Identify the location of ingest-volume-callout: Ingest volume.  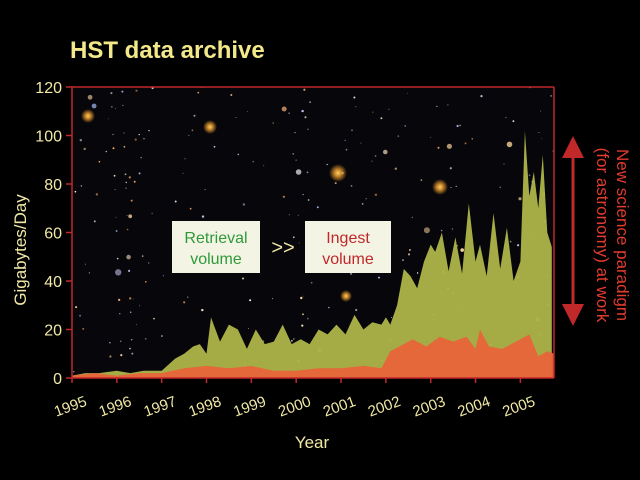
(348, 247).